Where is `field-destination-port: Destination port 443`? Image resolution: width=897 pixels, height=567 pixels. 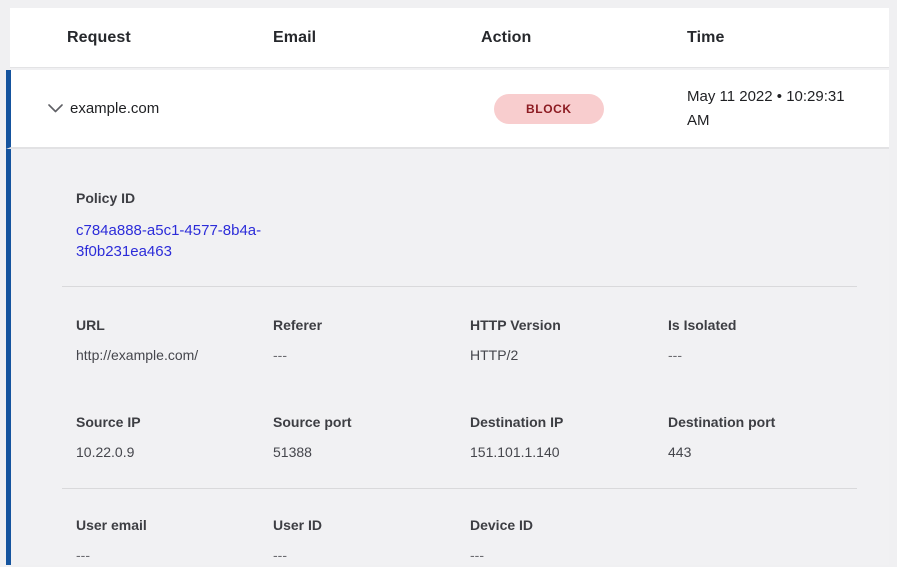 field-destination-port: Destination port 443 is located at coordinates (722, 437).